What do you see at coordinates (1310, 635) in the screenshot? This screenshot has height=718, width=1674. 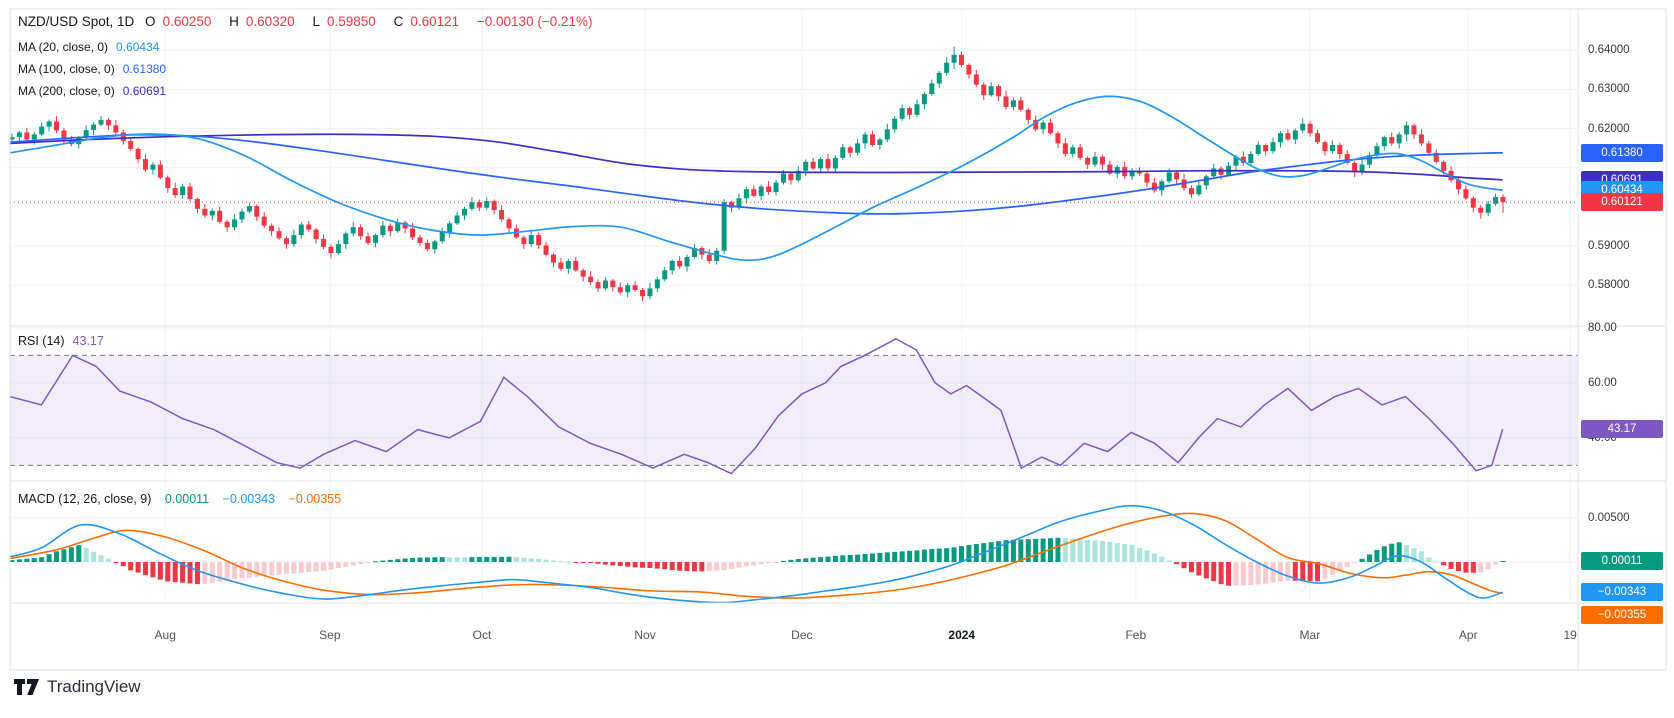 I see `time-axis-label: Mar` at bounding box center [1310, 635].